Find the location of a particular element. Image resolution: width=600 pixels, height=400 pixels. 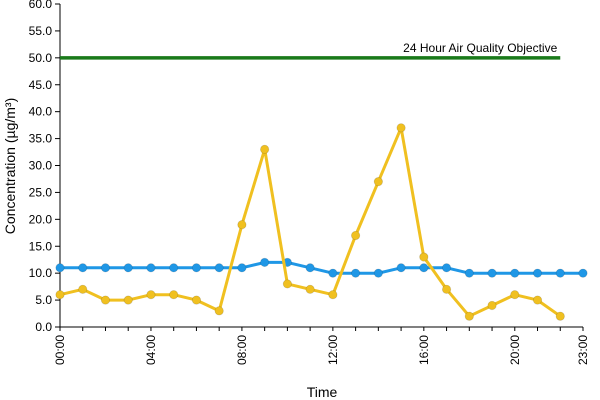

x-axis-title: Time is located at coordinates (322, 392).